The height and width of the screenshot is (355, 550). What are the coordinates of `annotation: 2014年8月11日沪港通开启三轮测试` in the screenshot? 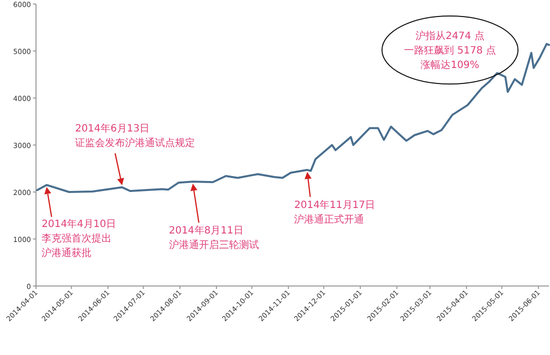 It's located at (213, 238).